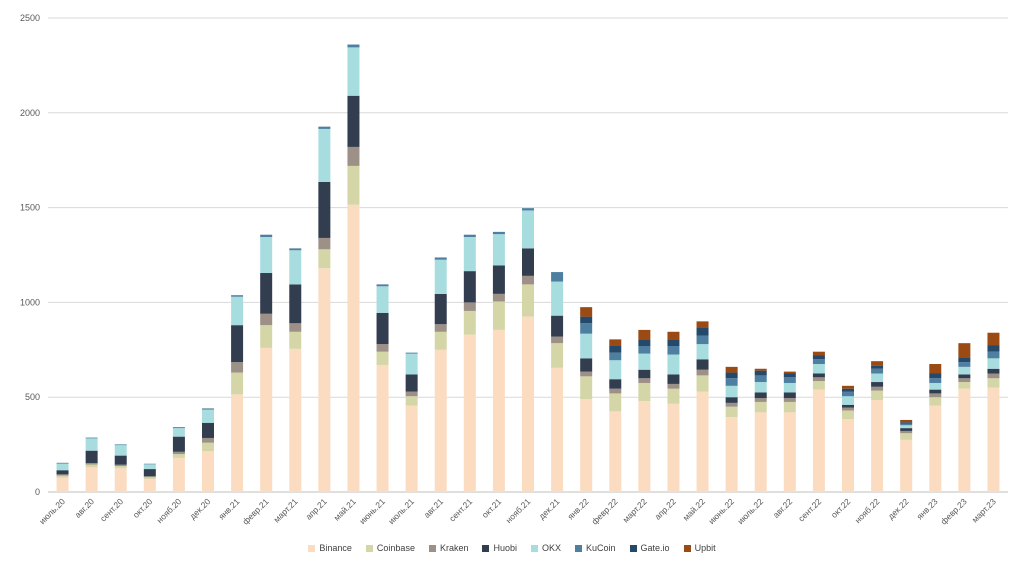 This screenshot has width=1024, height=562. What do you see at coordinates (595, 548) in the screenshot?
I see `legend-item: KuCoin` at bounding box center [595, 548].